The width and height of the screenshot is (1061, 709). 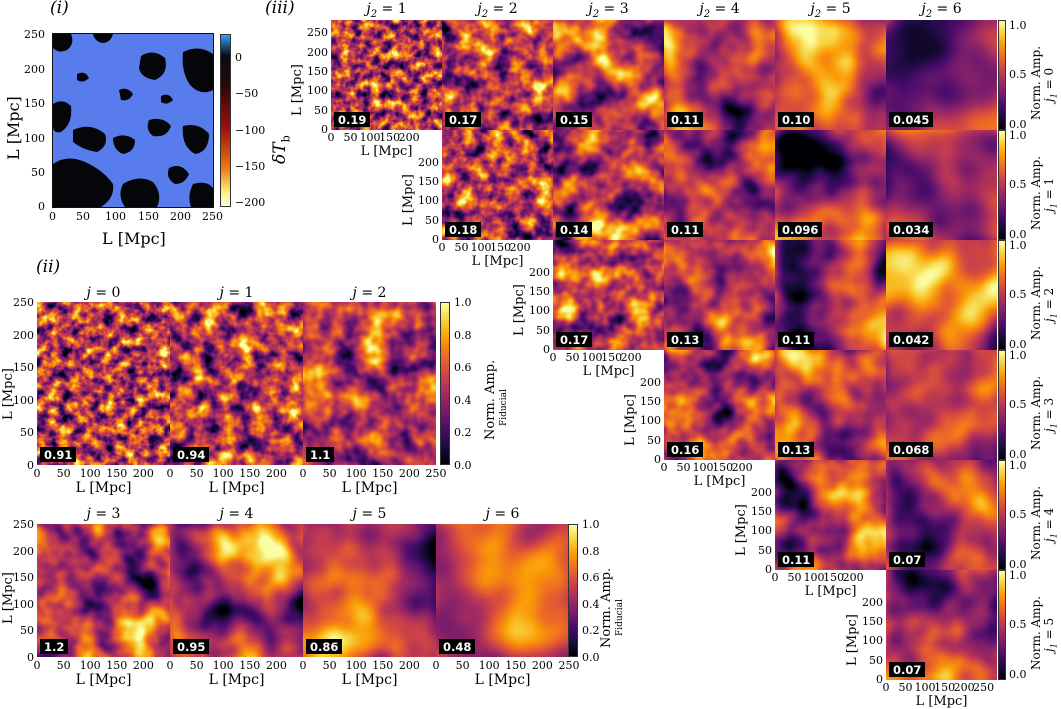 I want to click on panel-i-cbar-tick: −100, so click(x=250, y=130).